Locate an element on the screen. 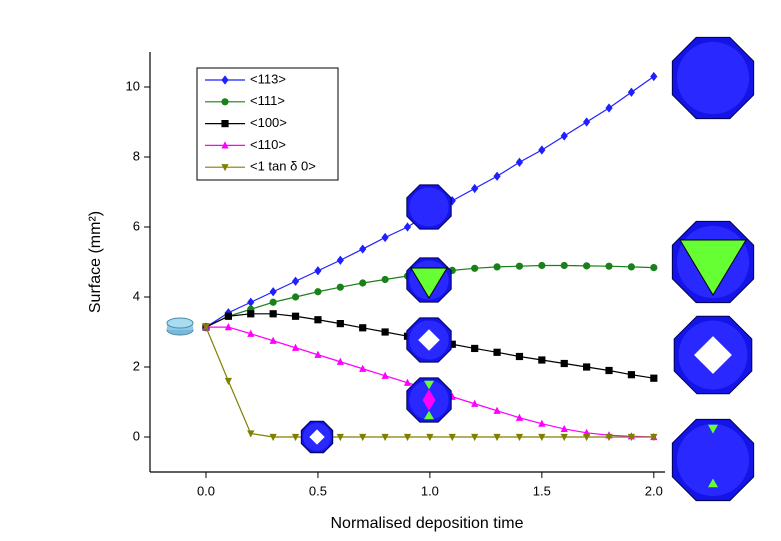  x-tick-label: 2.0 is located at coordinates (654, 490).